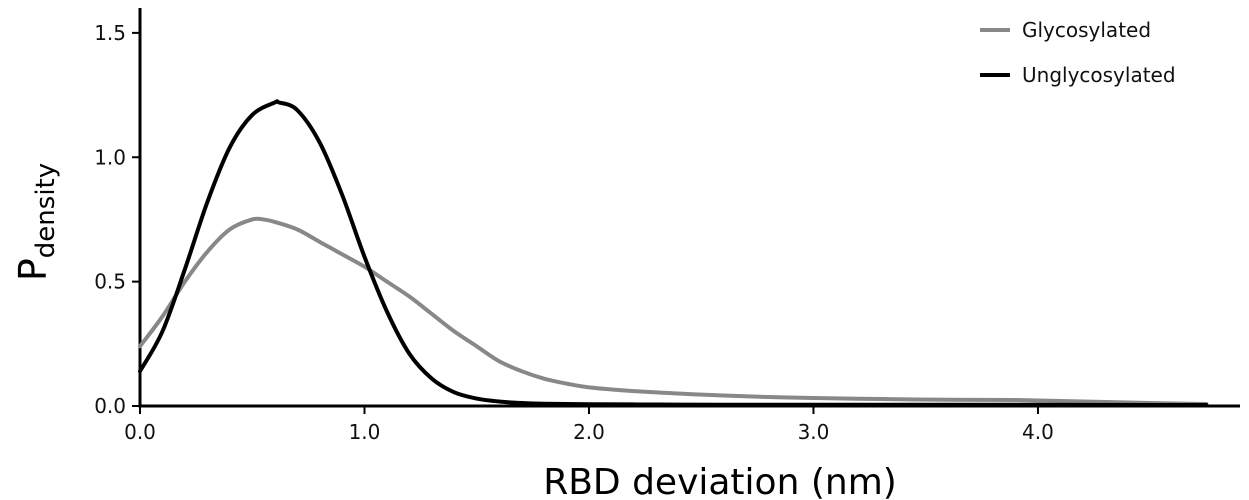 This screenshot has height=500, width=1249. I want to click on x-axis-title: RBD deviation (nm), so click(720, 481).